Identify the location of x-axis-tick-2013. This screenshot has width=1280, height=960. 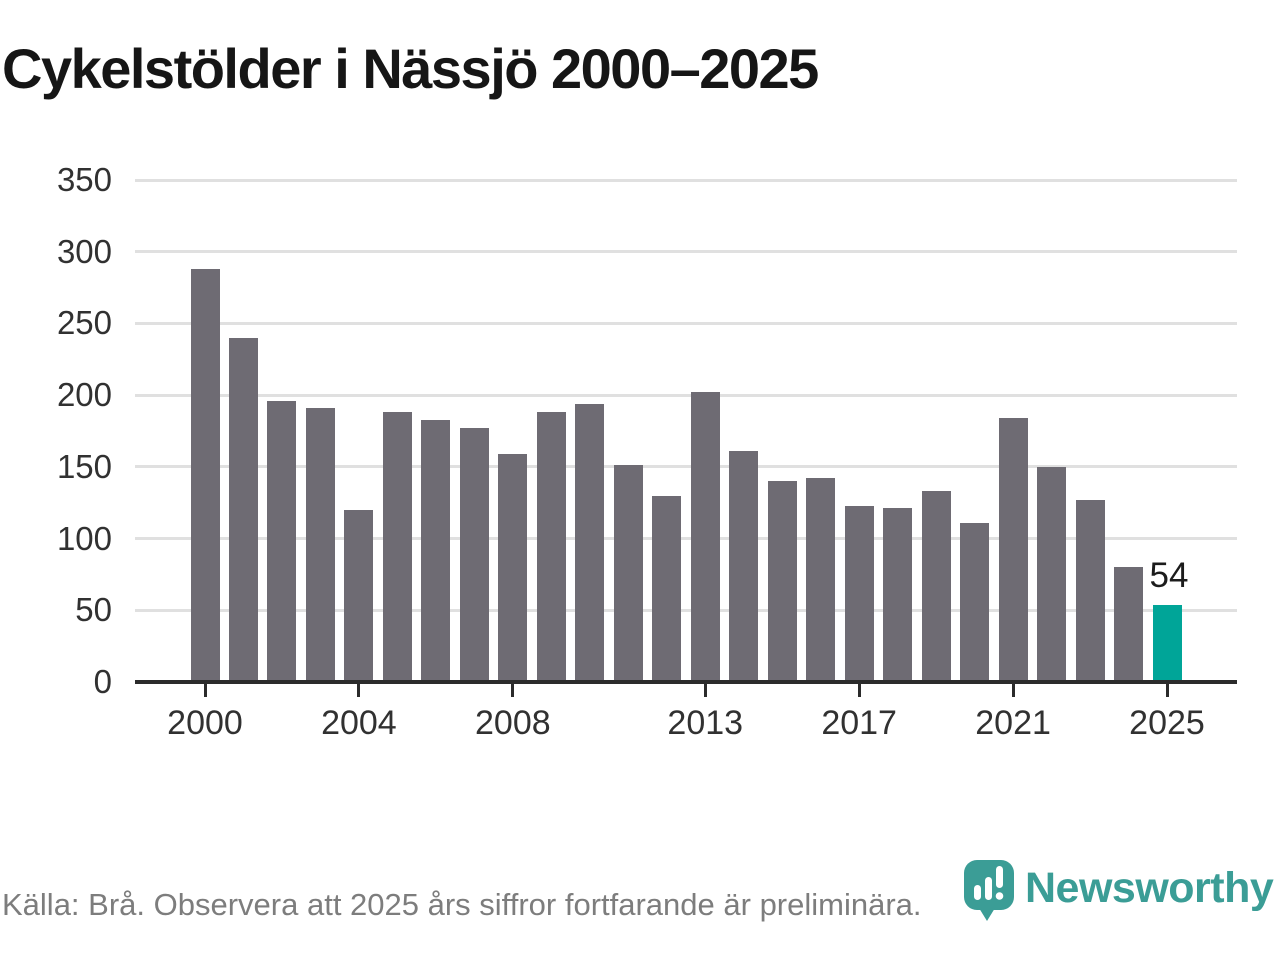
(705, 690).